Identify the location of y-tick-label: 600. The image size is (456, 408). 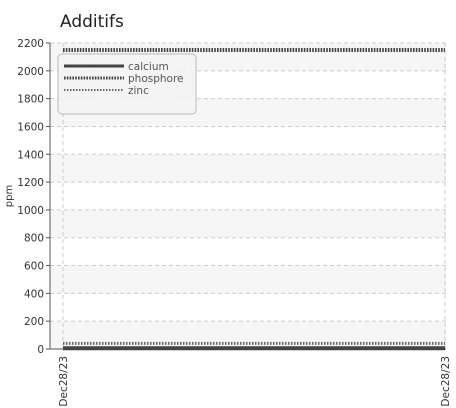
(34, 267).